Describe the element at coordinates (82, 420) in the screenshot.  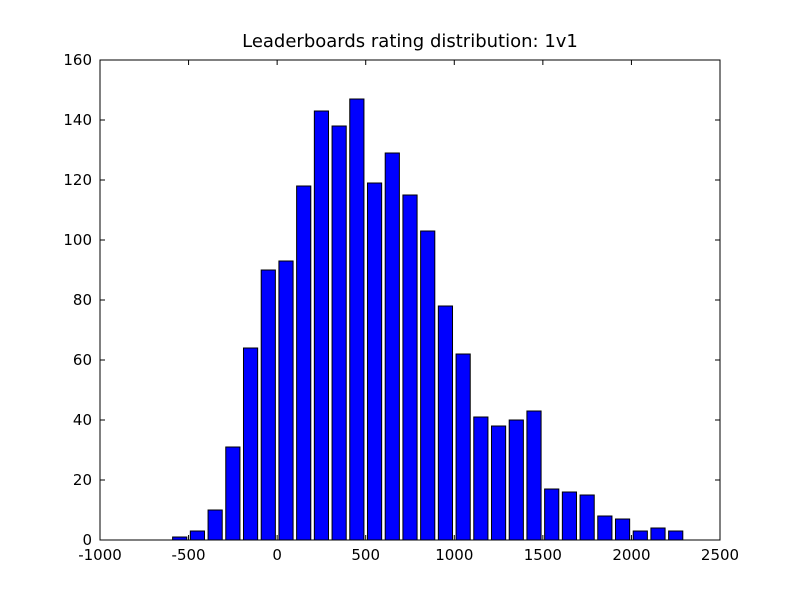
I see `y-tick-label: 40` at that location.